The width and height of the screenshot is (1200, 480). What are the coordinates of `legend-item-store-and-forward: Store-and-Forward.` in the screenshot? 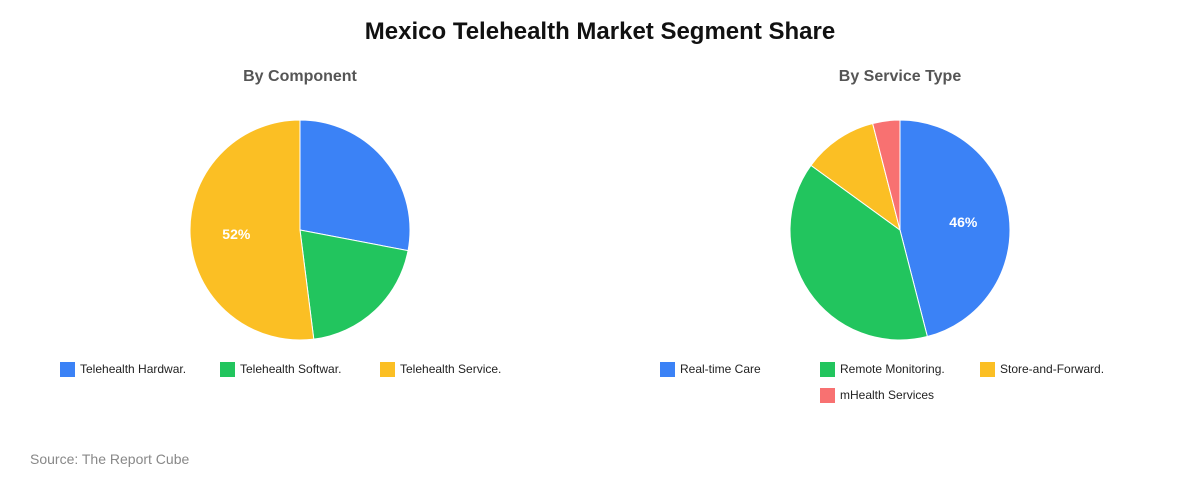 It's located at (1042, 369).